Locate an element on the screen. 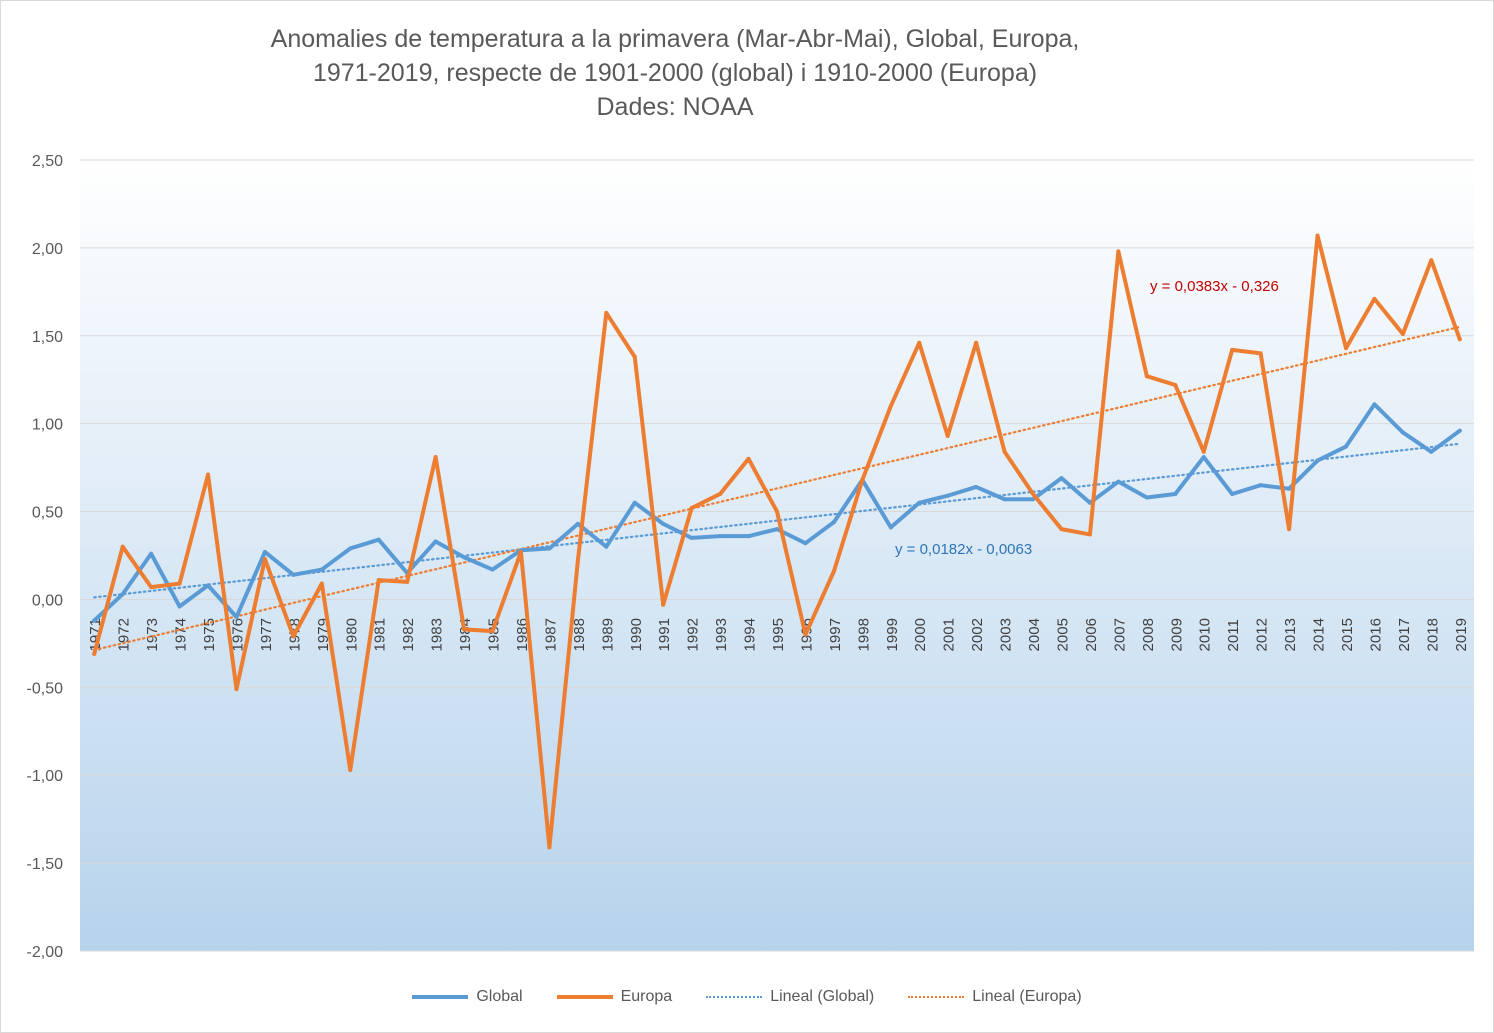 The height and width of the screenshot is (1033, 1494). x-tick-label: 1995 is located at coordinates (778, 634).